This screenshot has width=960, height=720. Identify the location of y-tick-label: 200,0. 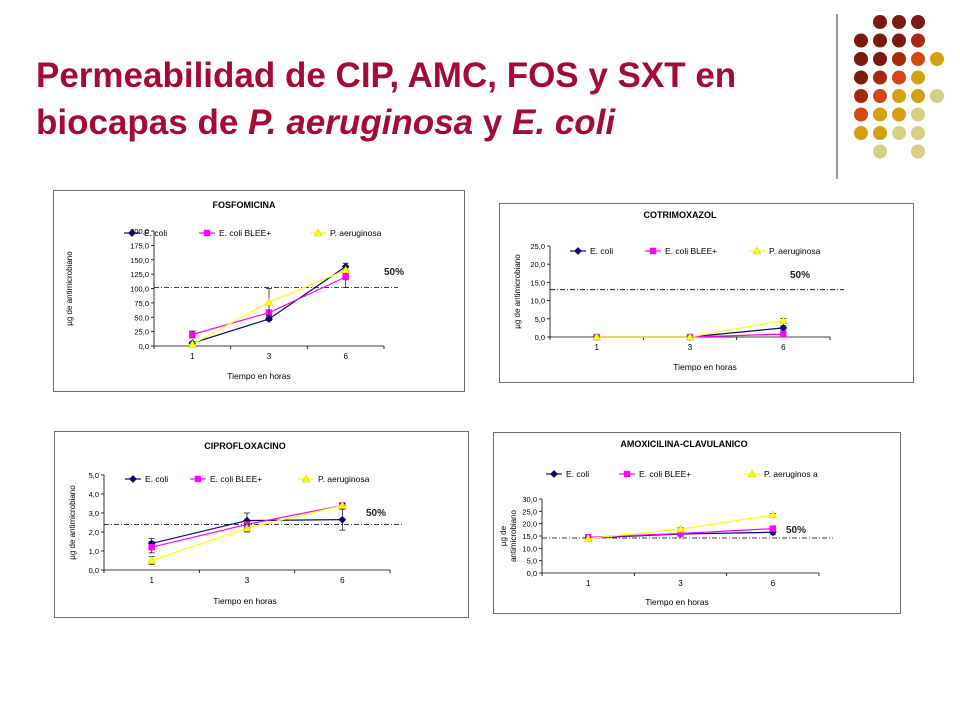
(139, 231).